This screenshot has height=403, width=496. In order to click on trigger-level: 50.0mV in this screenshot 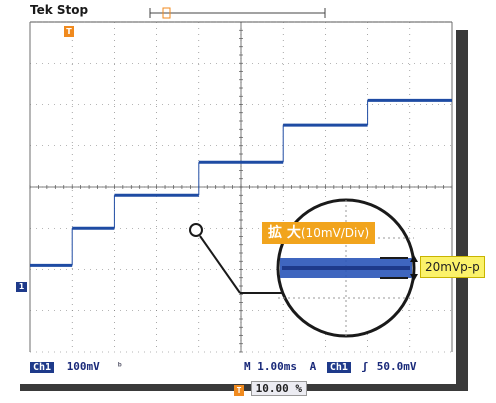, I will do `click(396, 366)`.